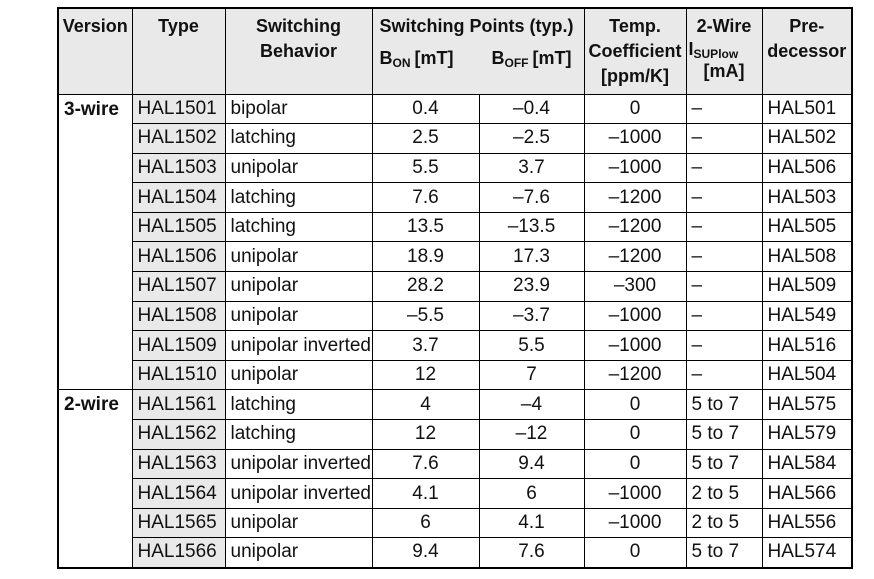  I want to click on bon-subscript: ON, so click(401, 63).